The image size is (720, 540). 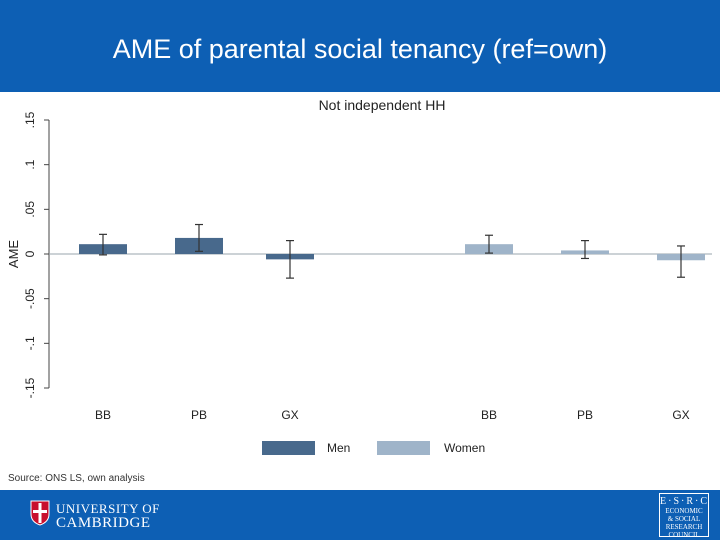 What do you see at coordinates (30, 209) in the screenshot?
I see `y-tick-label: .05` at bounding box center [30, 209].